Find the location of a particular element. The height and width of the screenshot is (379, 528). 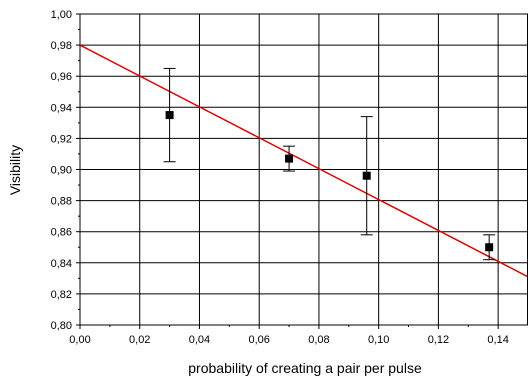

y-tick-label: 0,80 is located at coordinates (61, 326).